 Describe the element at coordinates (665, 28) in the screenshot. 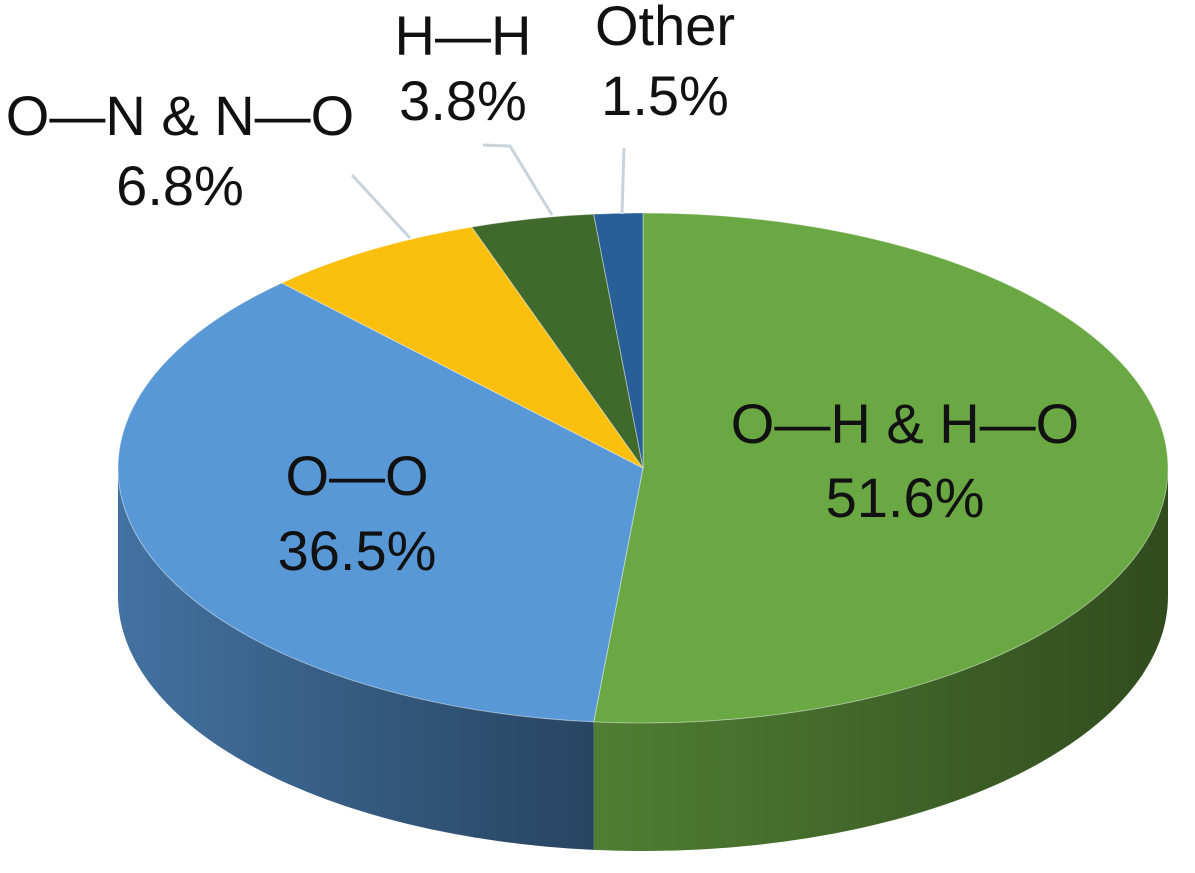

I see `data-label-name: Other` at that location.